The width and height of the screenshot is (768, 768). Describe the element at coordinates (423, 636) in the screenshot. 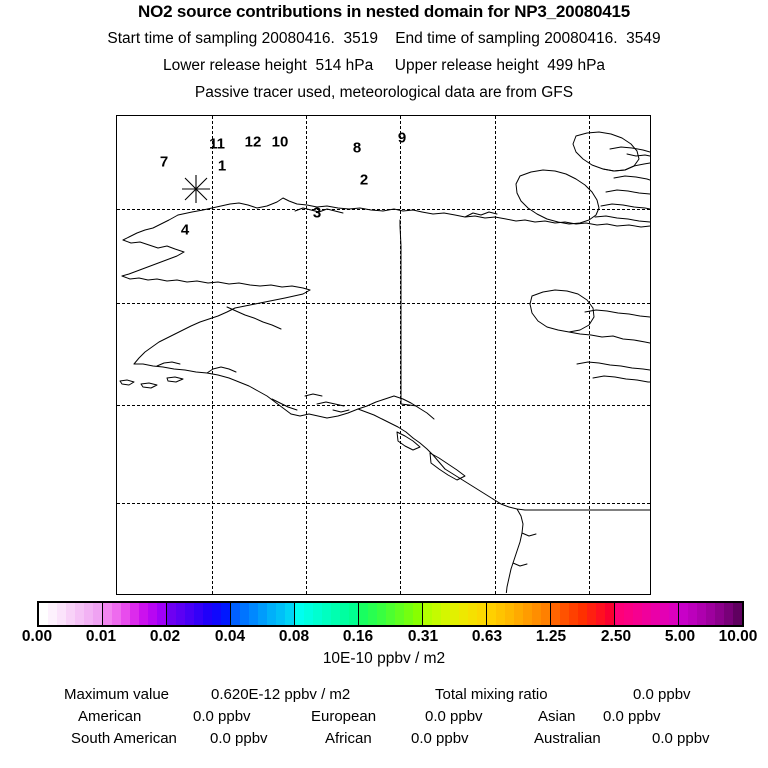

I see `colorbar-tick-6: 0.31` at that location.